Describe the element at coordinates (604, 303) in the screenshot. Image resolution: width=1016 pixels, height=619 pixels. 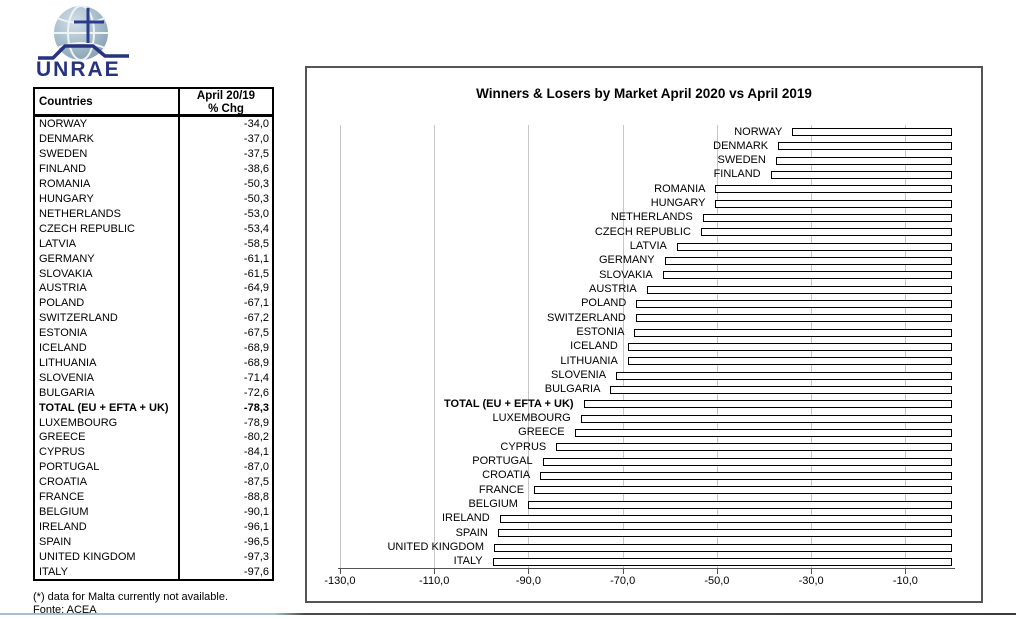
I see `bar-label: POLAND` at that location.